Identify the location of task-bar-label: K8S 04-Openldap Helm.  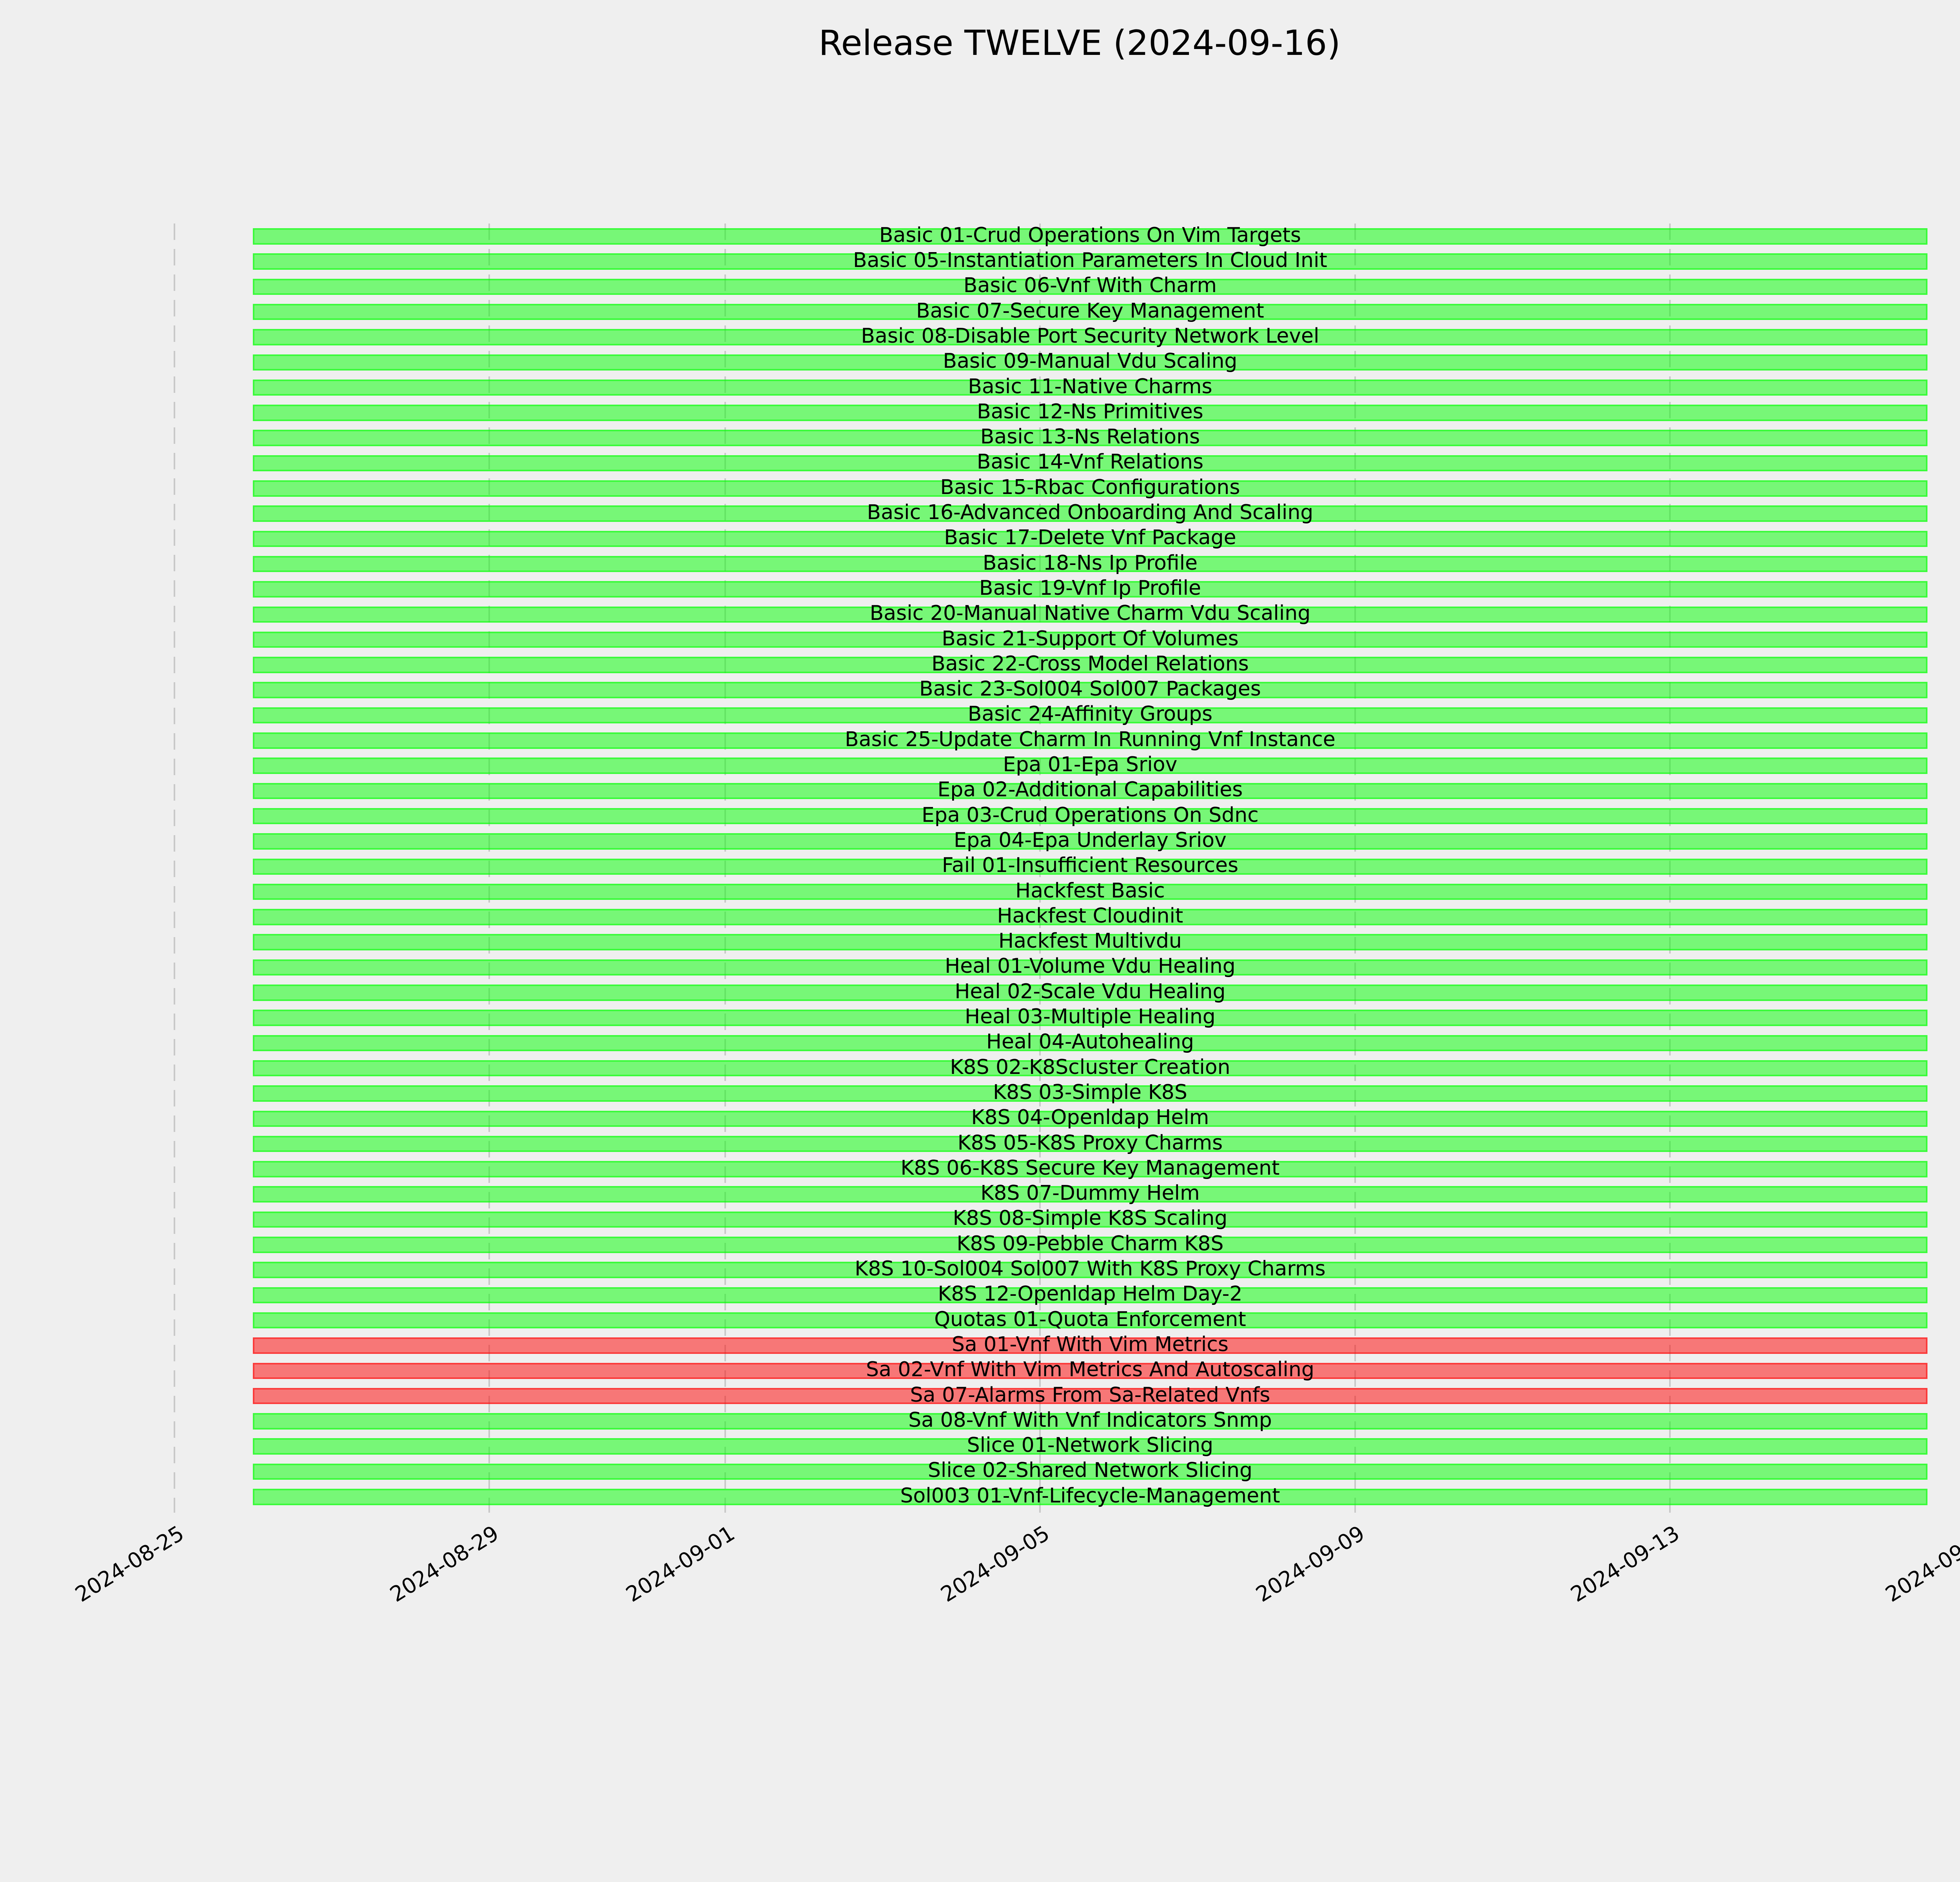
(1090, 1118).